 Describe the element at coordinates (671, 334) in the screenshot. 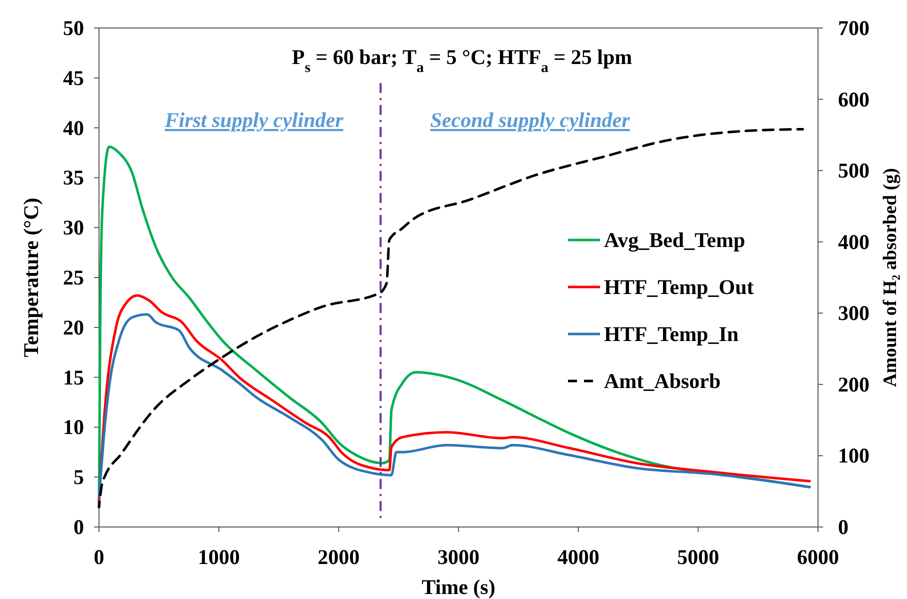

I see `legend-label: HTF_Temp_In` at that location.